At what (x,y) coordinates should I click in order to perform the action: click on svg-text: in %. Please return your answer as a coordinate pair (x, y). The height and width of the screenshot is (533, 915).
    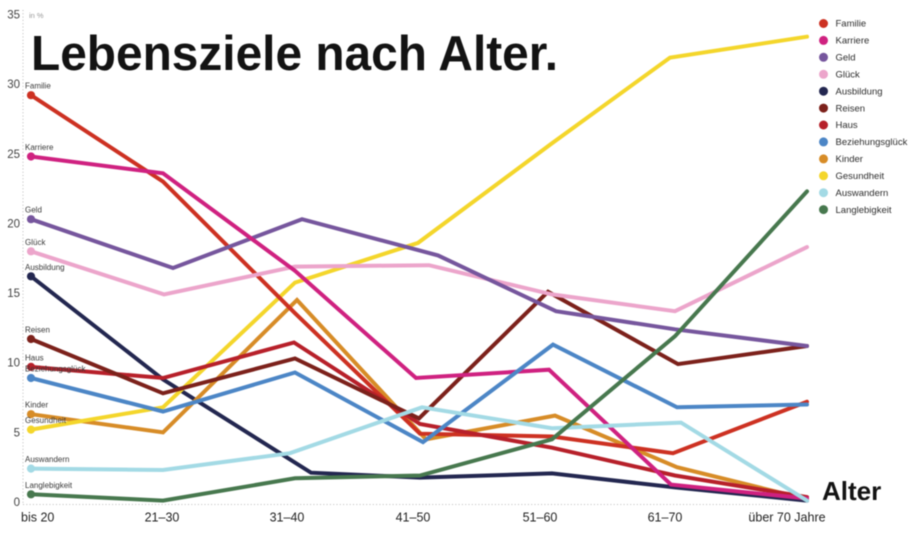
    Looking at the image, I should click on (36, 15).